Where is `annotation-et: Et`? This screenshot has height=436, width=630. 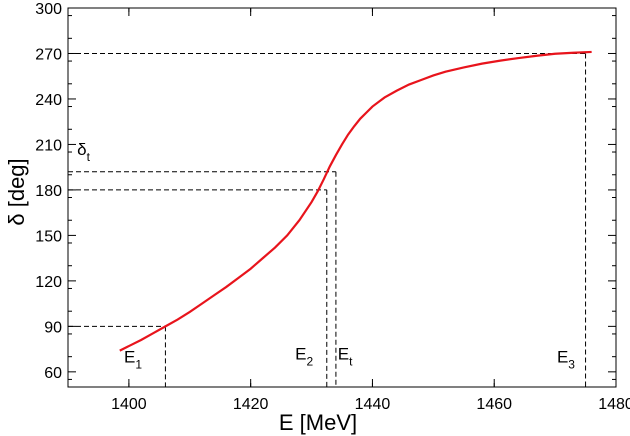
annotation-et: Et is located at coordinates (345, 357).